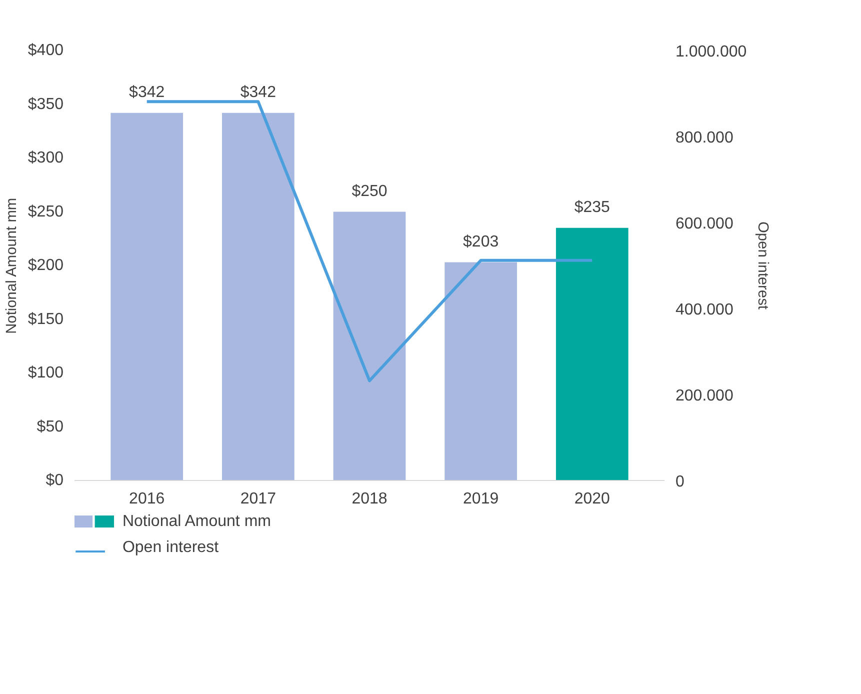 The image size is (861, 694). What do you see at coordinates (46, 50) in the screenshot?
I see `y-tick-label: $400` at bounding box center [46, 50].